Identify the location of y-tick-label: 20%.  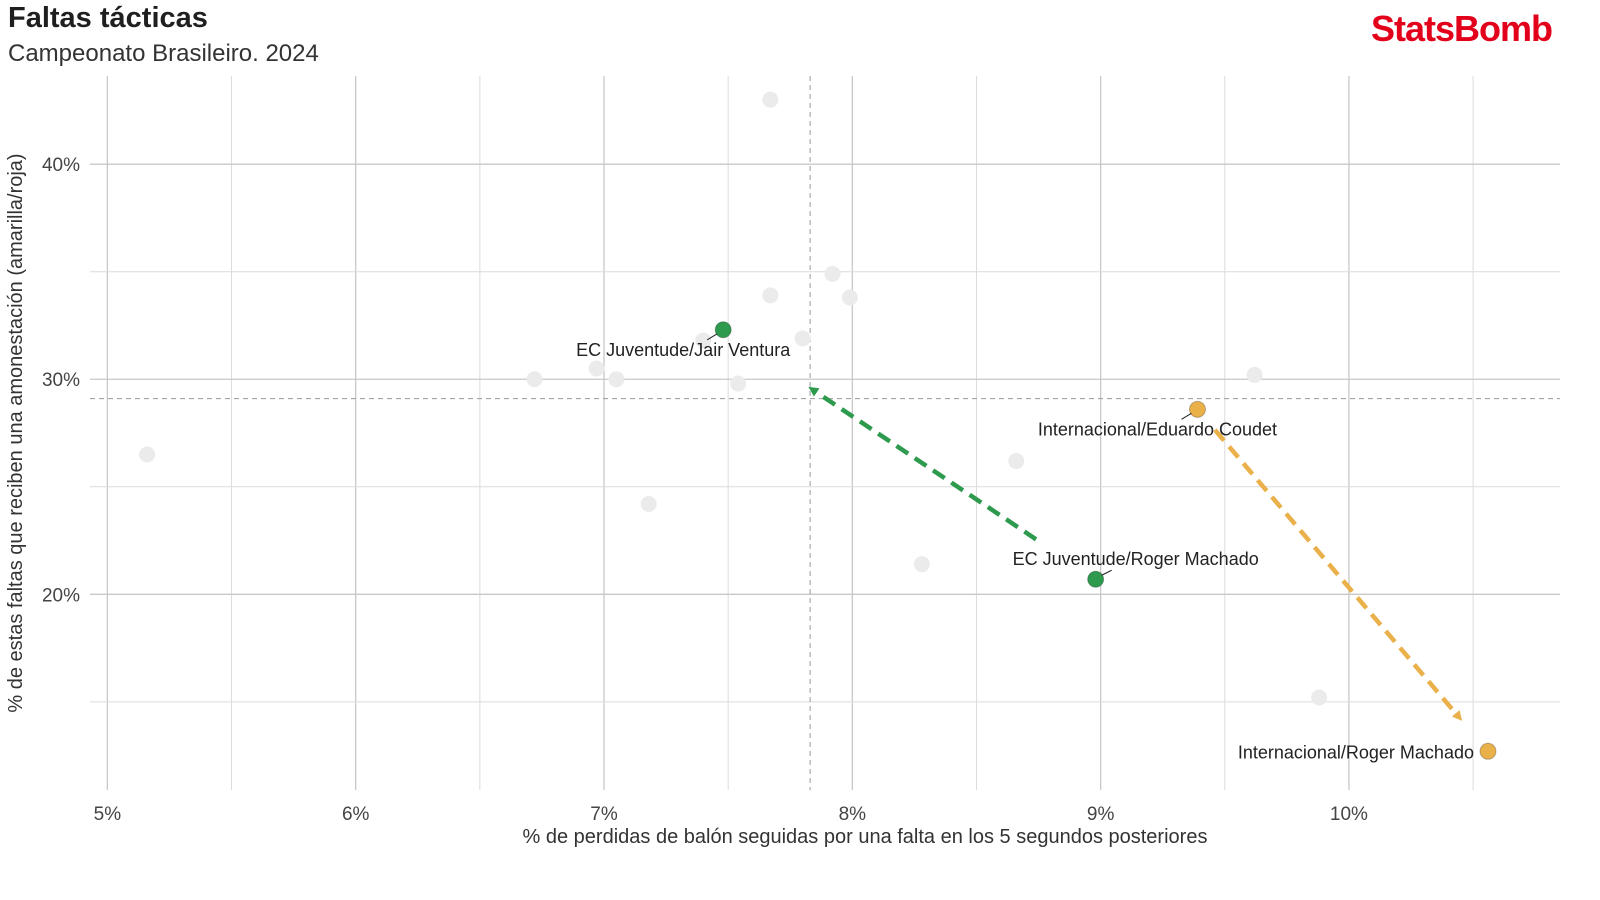
(61, 595).